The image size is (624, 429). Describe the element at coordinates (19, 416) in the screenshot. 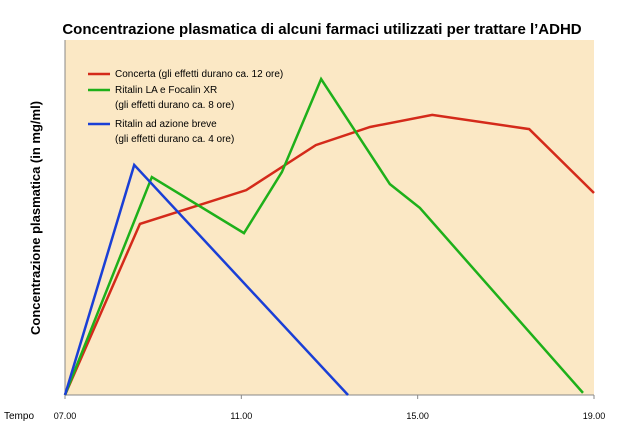

I see `x-axis-label: Tempo` at that location.